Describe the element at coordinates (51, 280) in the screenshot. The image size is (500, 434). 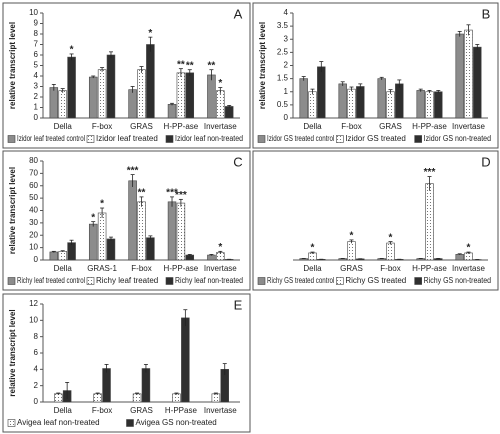
I see `legend-label: Richy leaf treated control` at that location.